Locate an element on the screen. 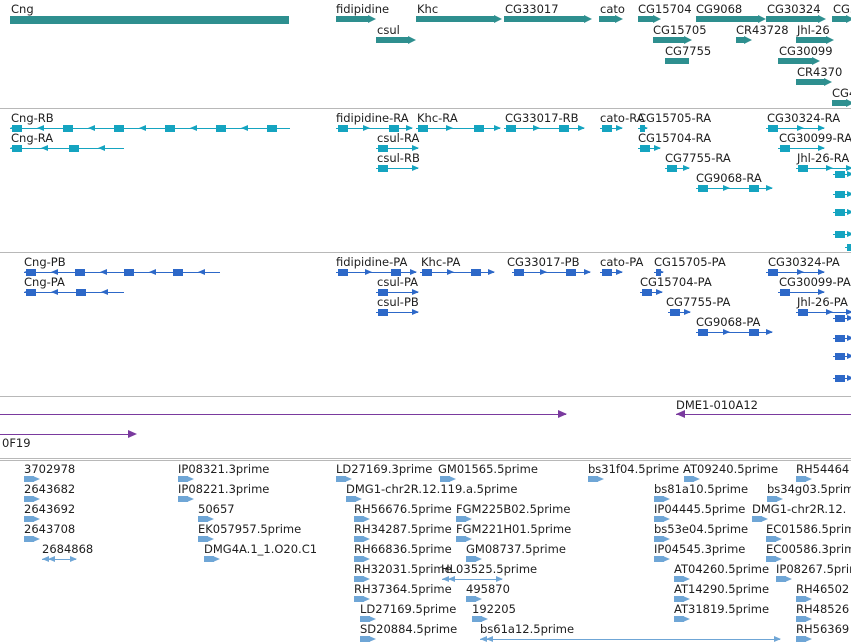 The height and width of the screenshot is (644, 851). feature-label: fidipidine is located at coordinates (363, 9).